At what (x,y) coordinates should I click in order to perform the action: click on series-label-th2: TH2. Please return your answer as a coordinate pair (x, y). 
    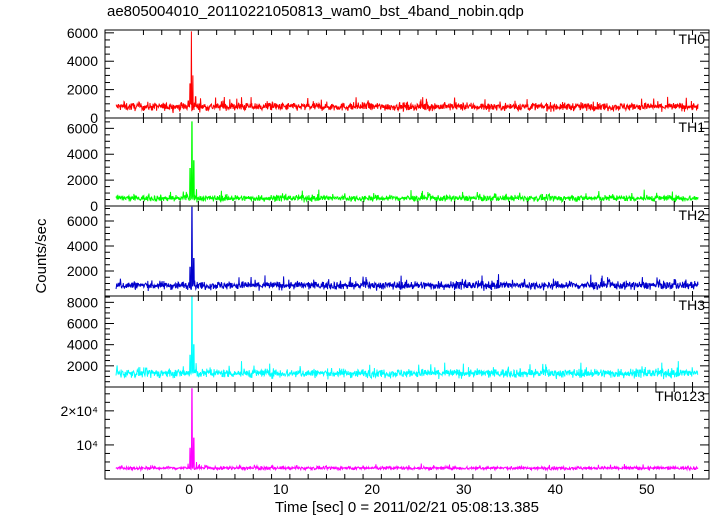
    Looking at the image, I should click on (692, 215).